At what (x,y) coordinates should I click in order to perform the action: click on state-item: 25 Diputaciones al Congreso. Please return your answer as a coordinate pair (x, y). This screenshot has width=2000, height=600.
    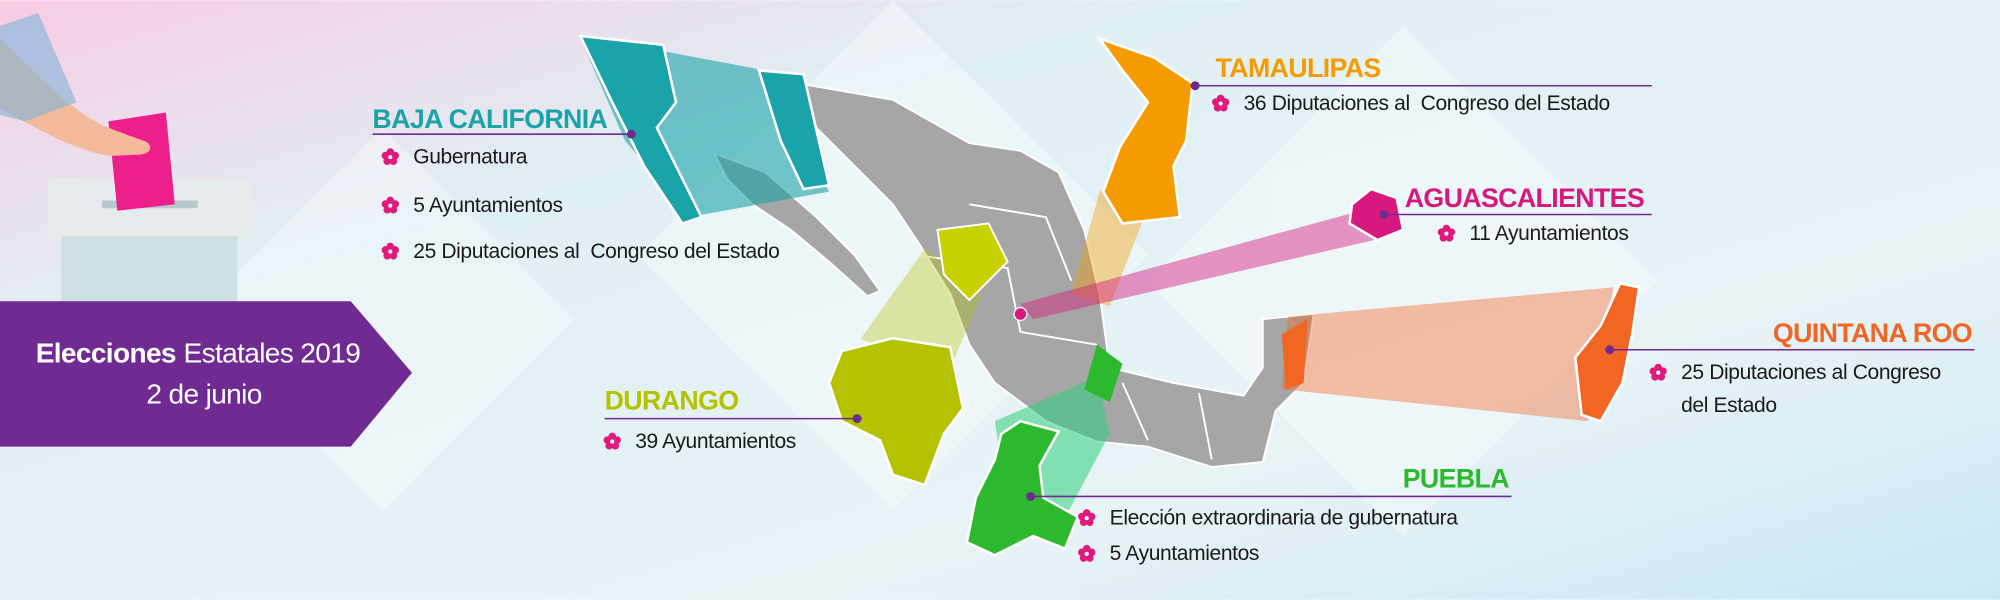
    Looking at the image, I should click on (1811, 372).